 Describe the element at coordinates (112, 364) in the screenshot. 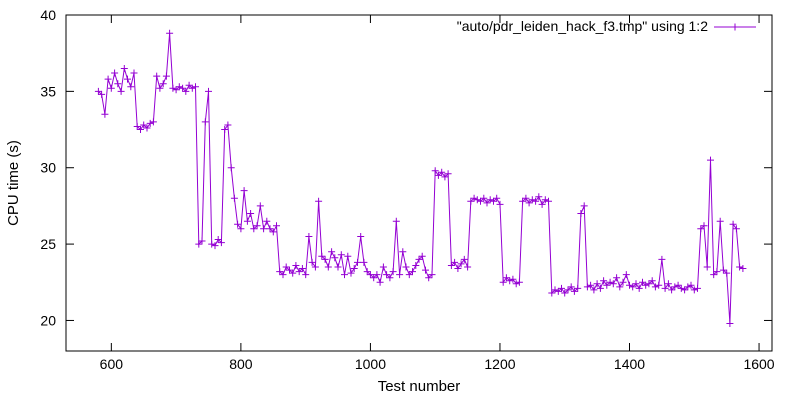

I see `x-tick-label: 600` at that location.